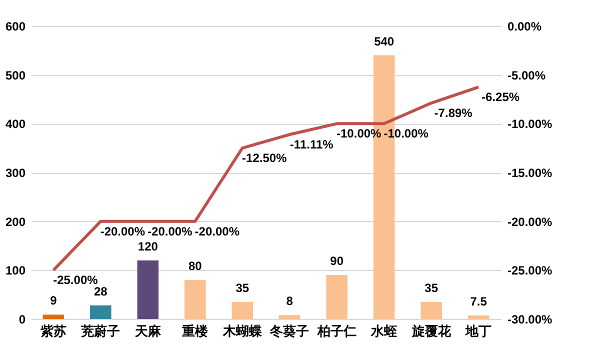 The height and width of the screenshot is (347, 598). I want to click on data-label: -6.25%, so click(501, 97).